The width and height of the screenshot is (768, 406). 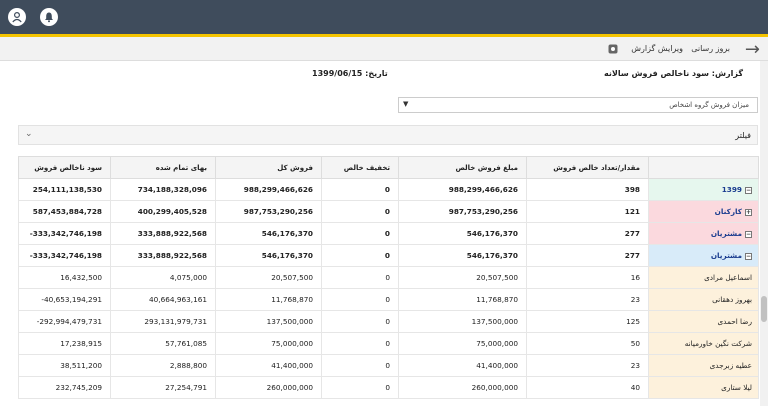 I want to click on row-label-person: بهروز دهقانی, so click(x=703, y=299).